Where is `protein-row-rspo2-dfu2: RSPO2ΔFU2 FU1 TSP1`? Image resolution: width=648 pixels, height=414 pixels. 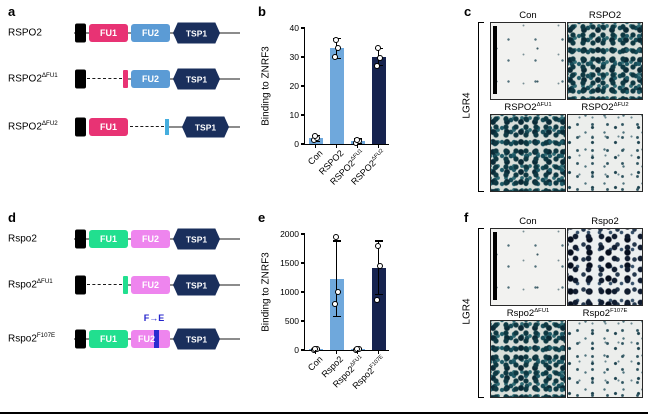
protein-row-rspo2-dfu2: RSPO2ΔFU2 FU1 TSP1 is located at coordinates (125, 127).